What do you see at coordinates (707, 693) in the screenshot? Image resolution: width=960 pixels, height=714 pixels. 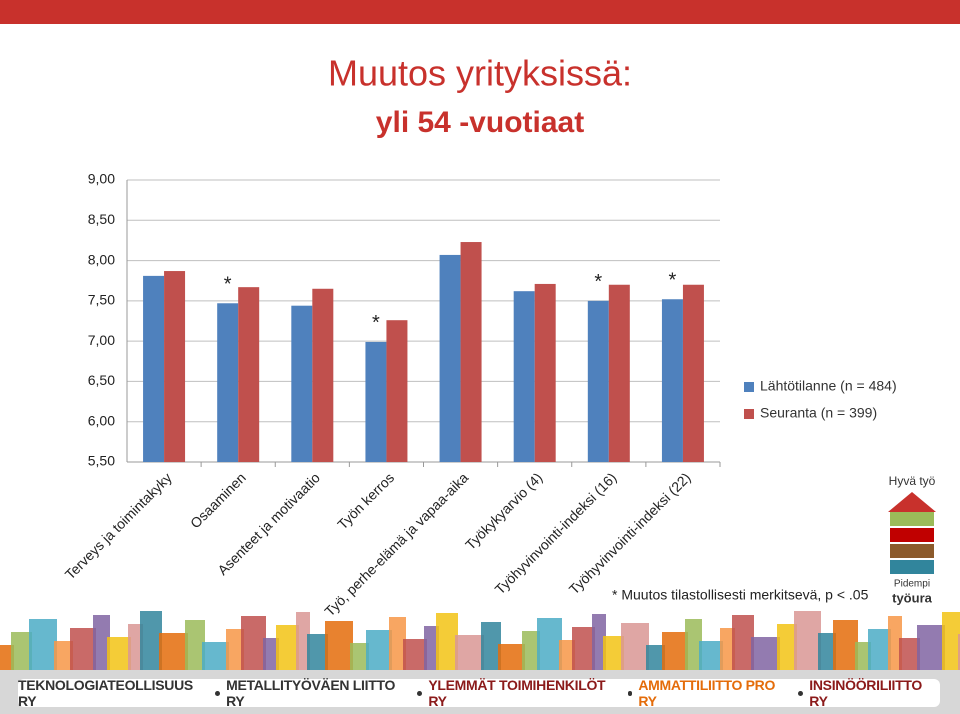 I see `organization: AMMATTILIITTO PRO RY` at bounding box center [707, 693].